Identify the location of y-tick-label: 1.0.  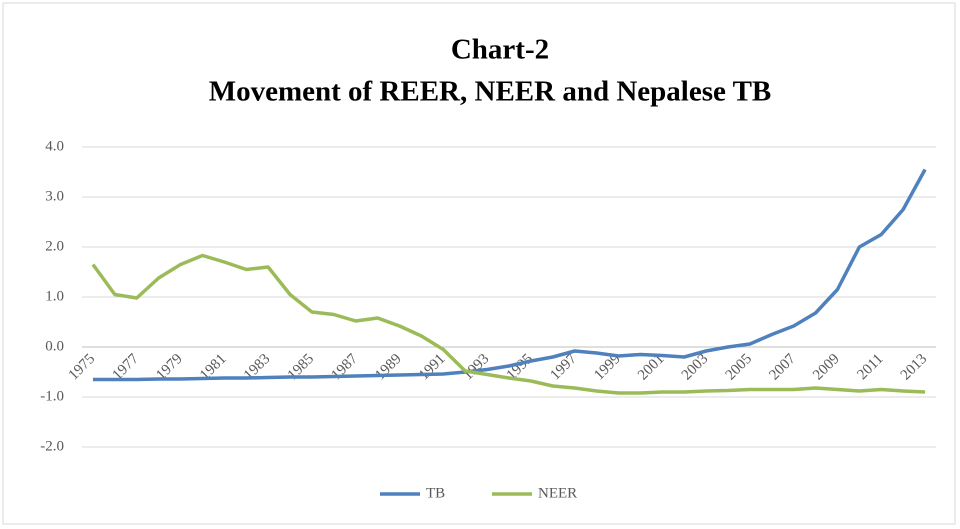
(54, 296).